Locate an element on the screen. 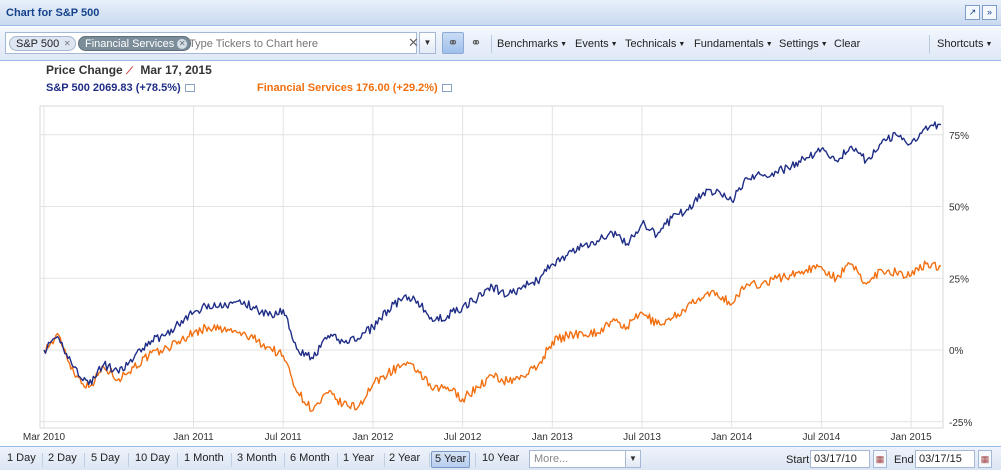  ticker-input is located at coordinates (294, 43).